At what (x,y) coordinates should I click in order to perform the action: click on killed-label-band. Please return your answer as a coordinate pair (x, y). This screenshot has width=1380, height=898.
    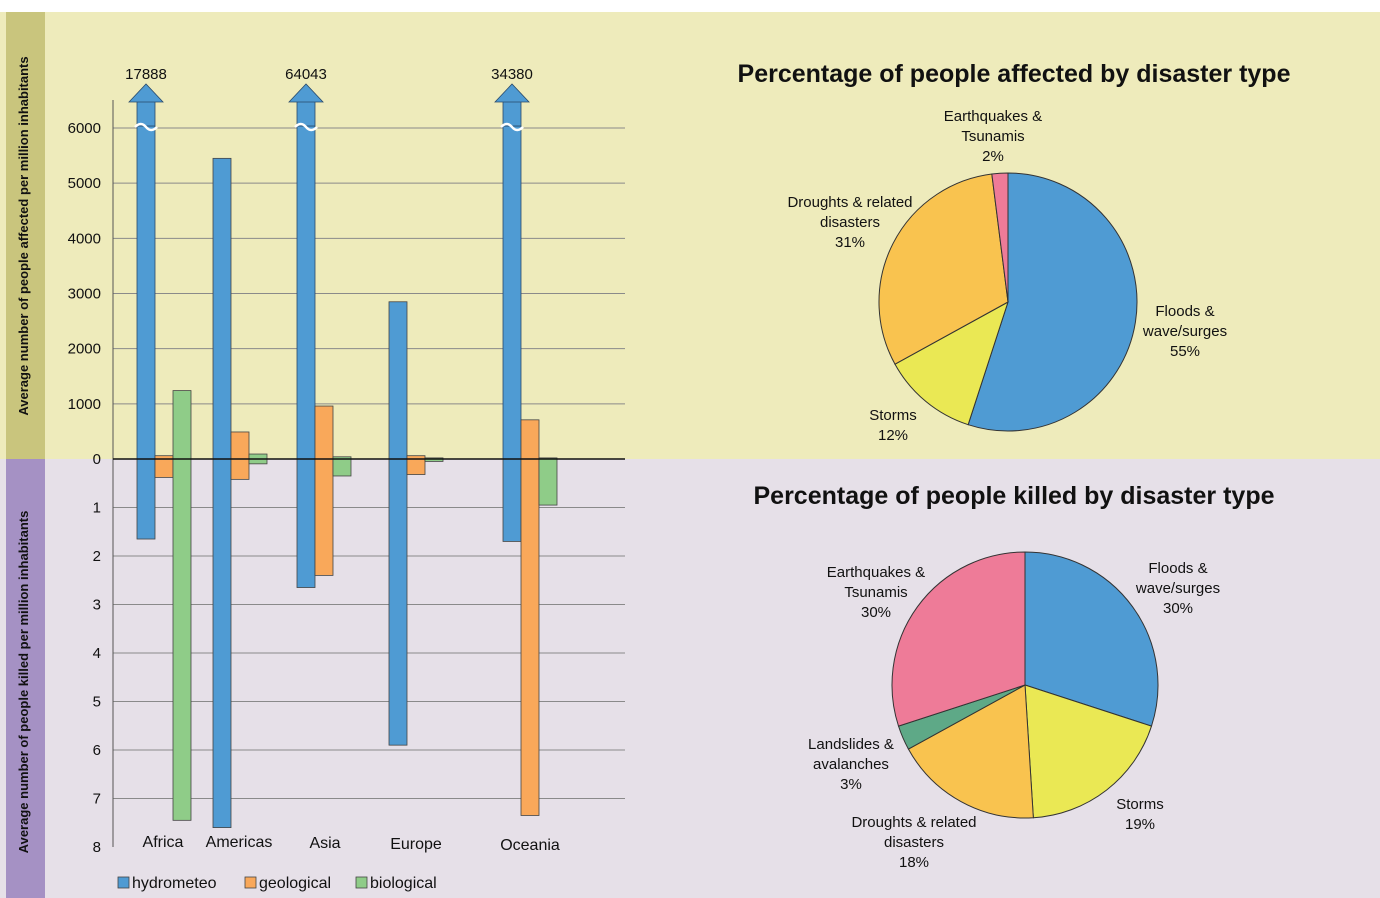
    Looking at the image, I should click on (25, 678).